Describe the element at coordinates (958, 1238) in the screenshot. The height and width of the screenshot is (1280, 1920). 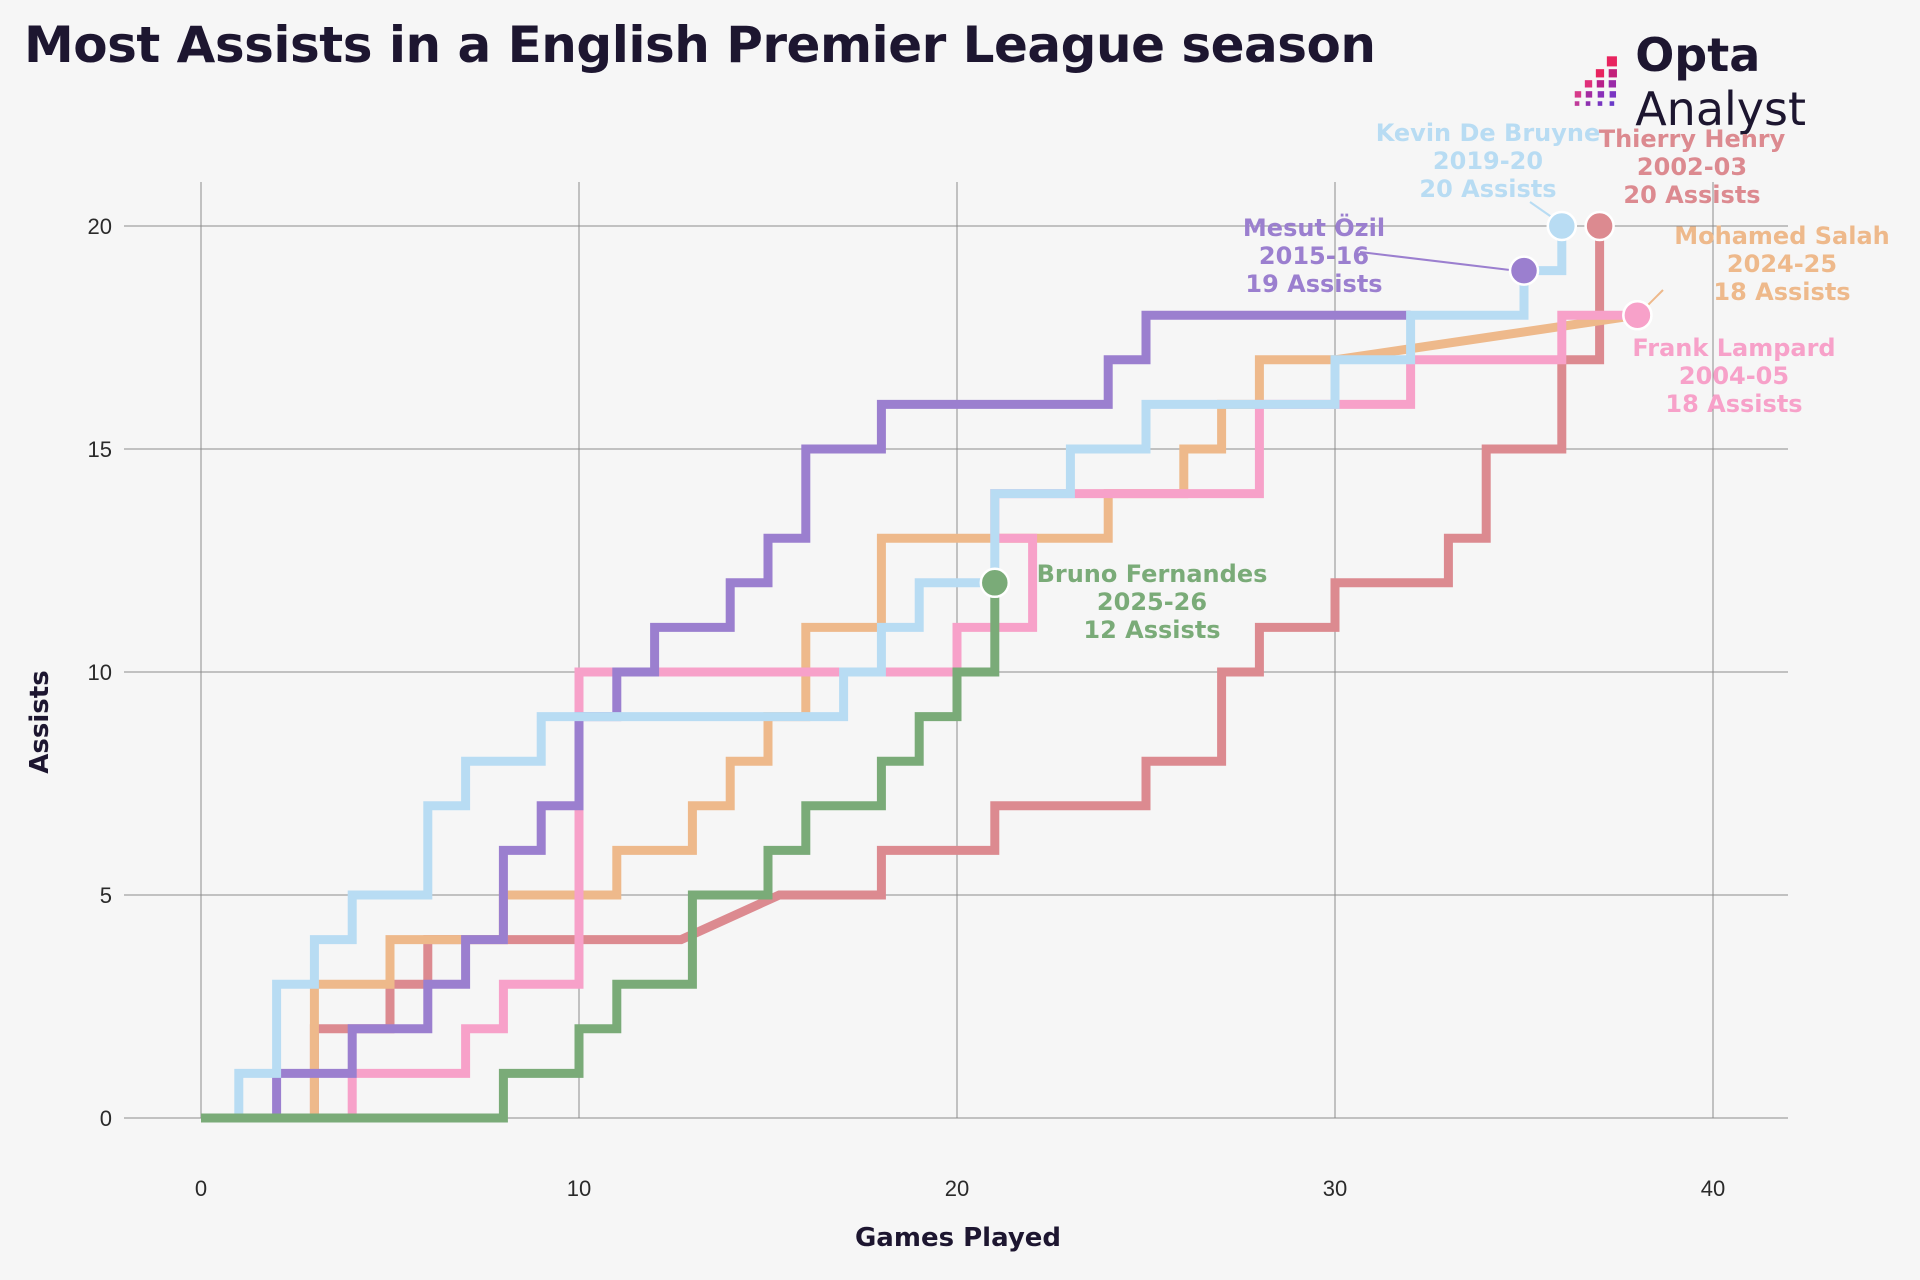
I see `x-axis-label: Games Played` at that location.